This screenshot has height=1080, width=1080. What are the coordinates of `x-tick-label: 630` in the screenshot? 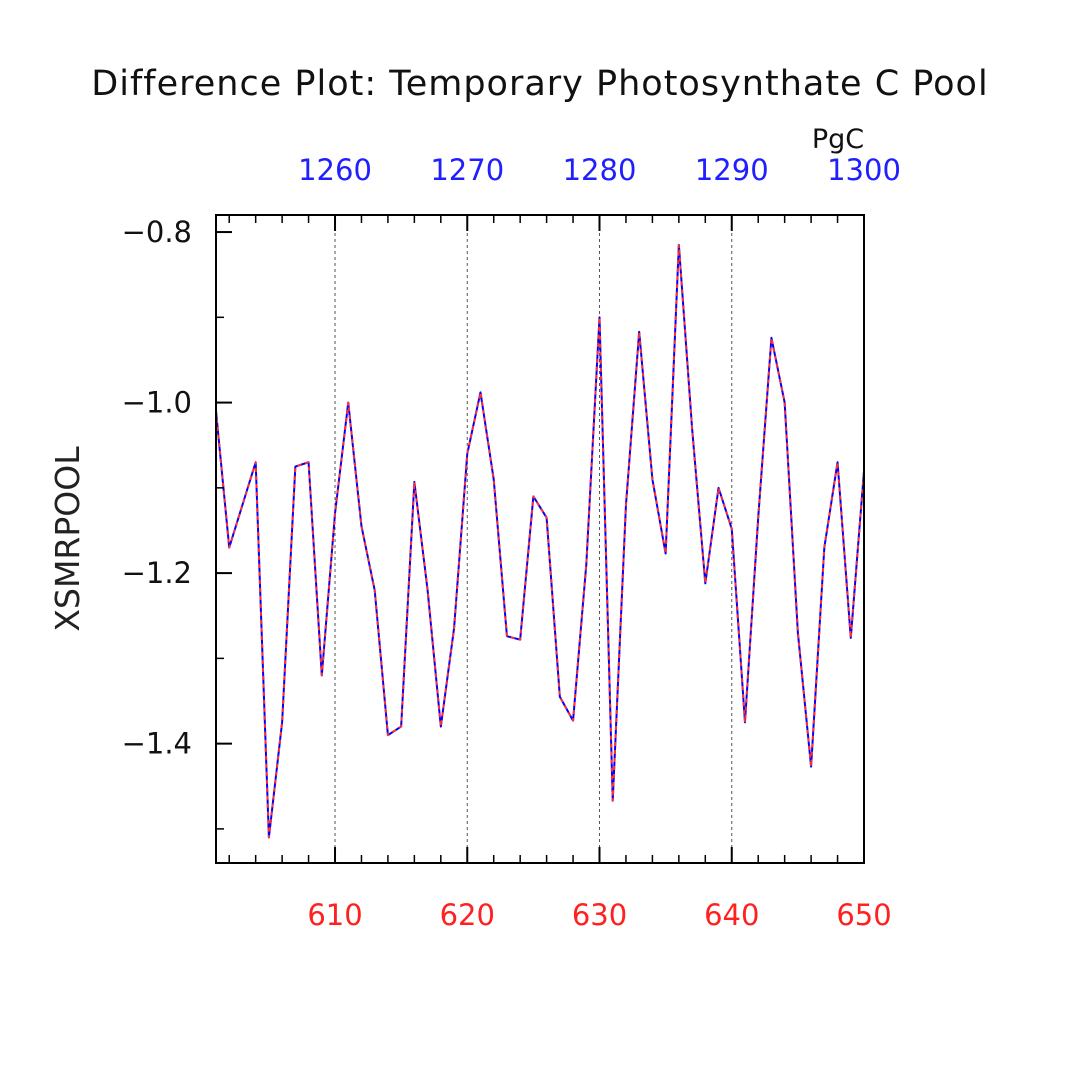 It's located at (599, 915).